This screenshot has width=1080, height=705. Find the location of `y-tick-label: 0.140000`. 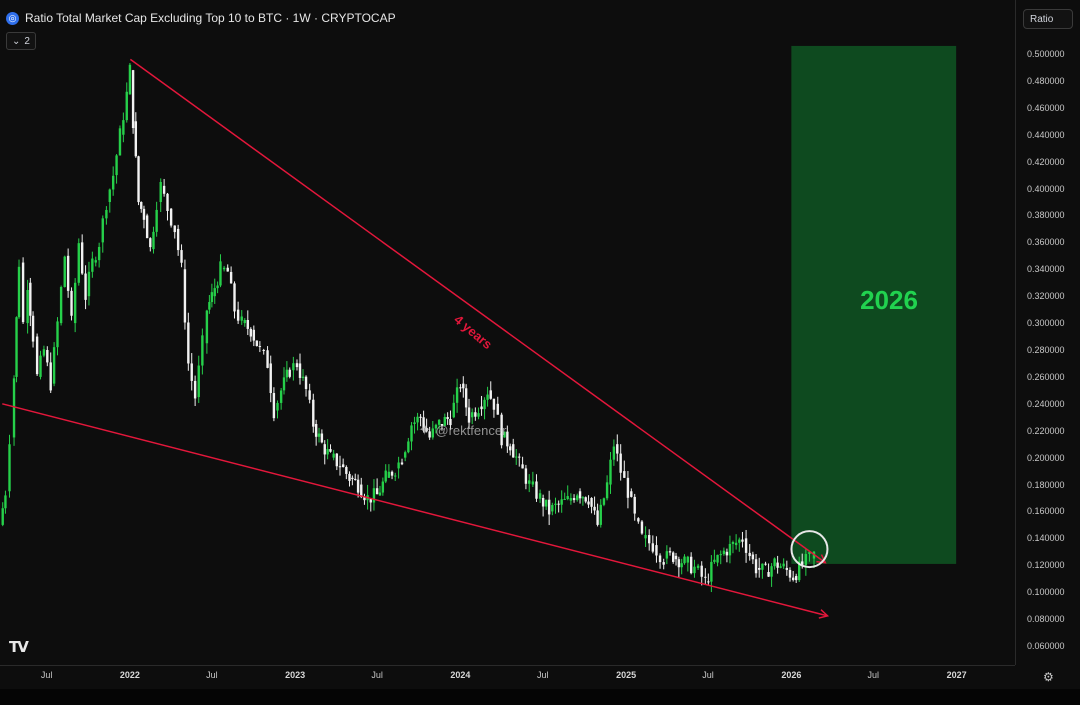

y-tick-label: 0.140000 is located at coordinates (1046, 538).